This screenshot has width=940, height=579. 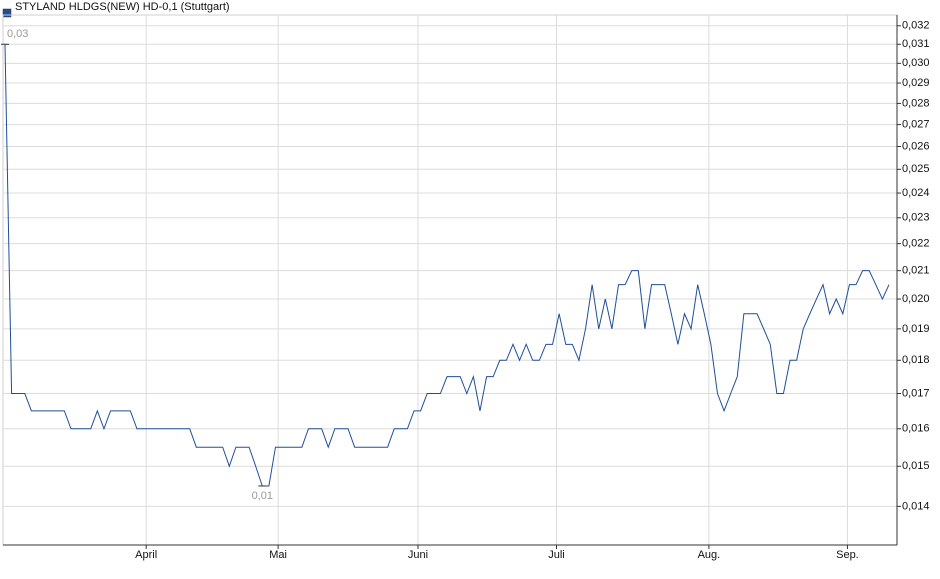 I want to click on y-tick-label: 0,026, so click(x=916, y=146).